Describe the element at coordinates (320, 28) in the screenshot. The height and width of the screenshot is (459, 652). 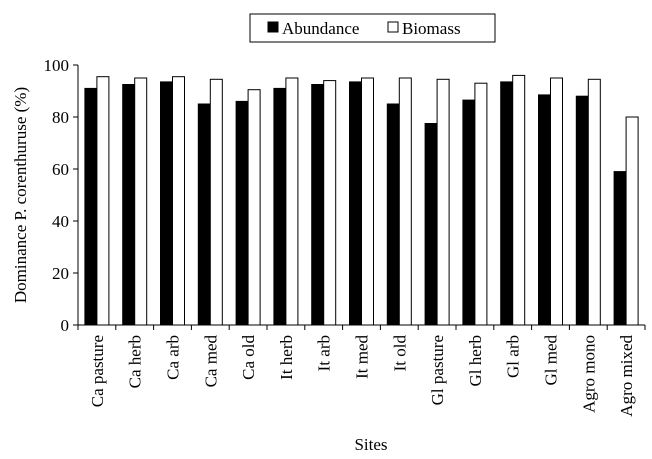
I see `legend-label: Abundance` at that location.